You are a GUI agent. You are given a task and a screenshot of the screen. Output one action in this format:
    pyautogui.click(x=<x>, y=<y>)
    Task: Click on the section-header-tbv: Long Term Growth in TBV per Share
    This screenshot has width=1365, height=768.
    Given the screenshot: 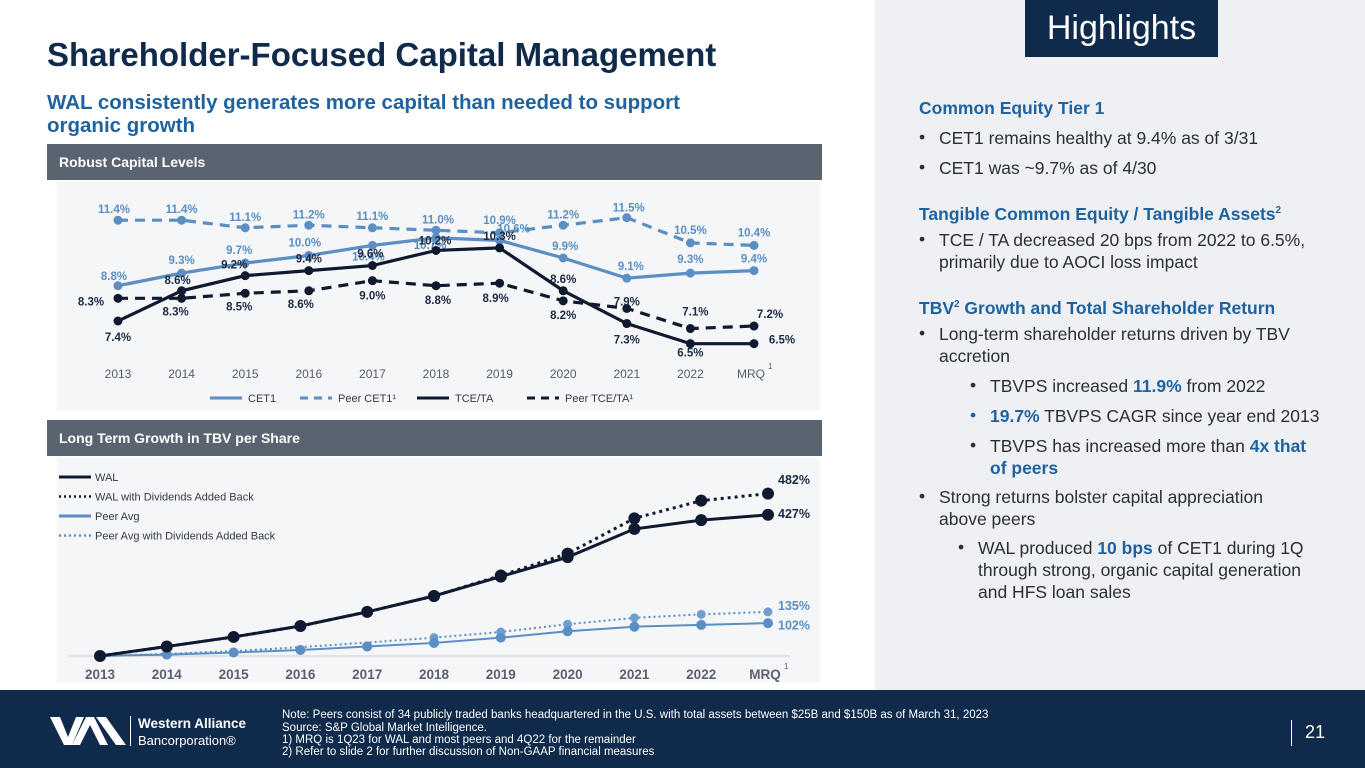 What is the action you would take?
    pyautogui.click(x=434, y=438)
    